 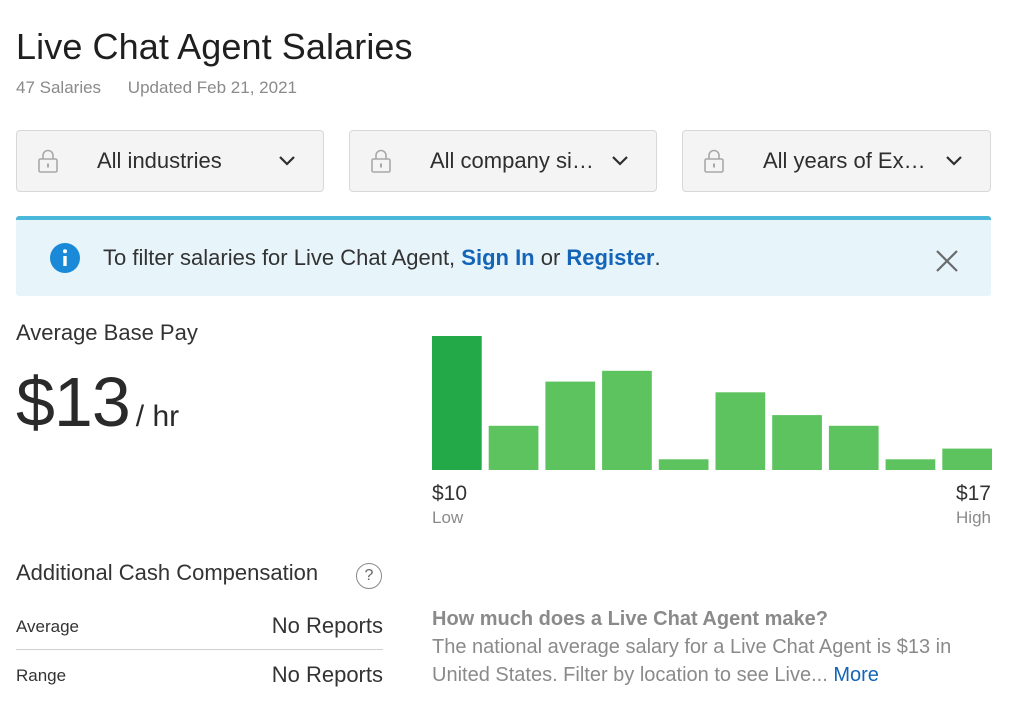 I want to click on updated-date: Updated Feb 21, 2021, so click(x=212, y=87).